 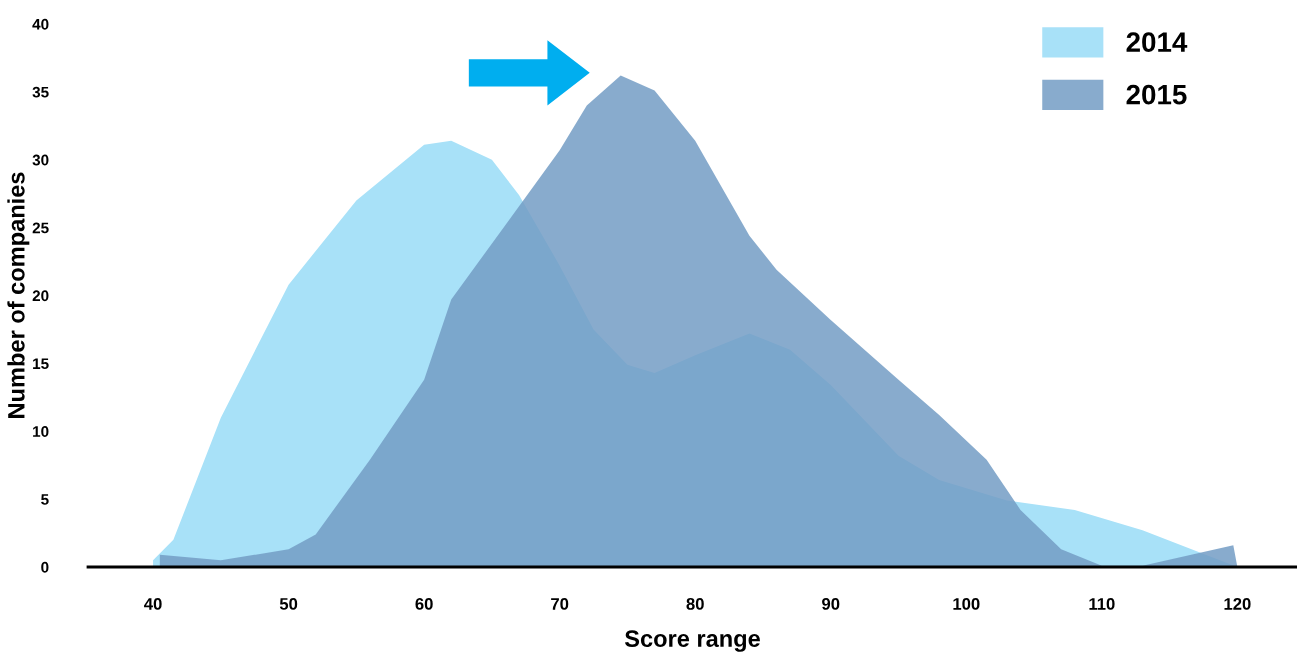 I want to click on x-axis-title: Score range, so click(x=692, y=641).